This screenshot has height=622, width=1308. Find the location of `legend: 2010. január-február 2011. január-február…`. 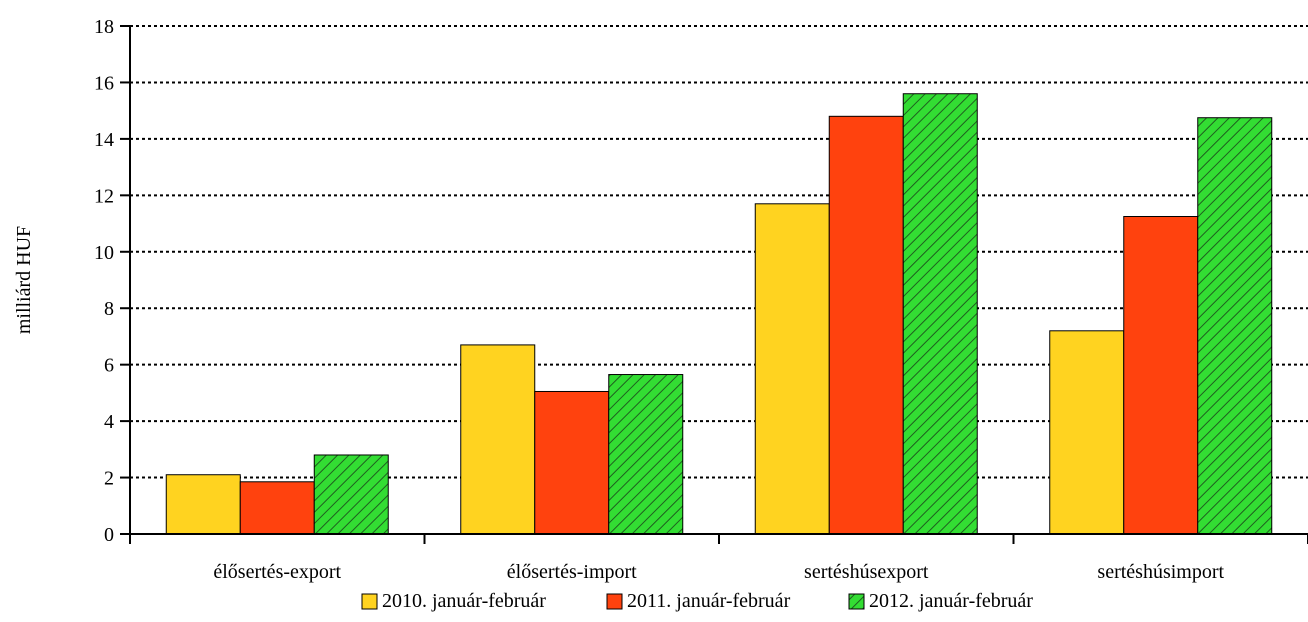

legend: 2010. január-február 2011. január-február… is located at coordinates (697, 601).